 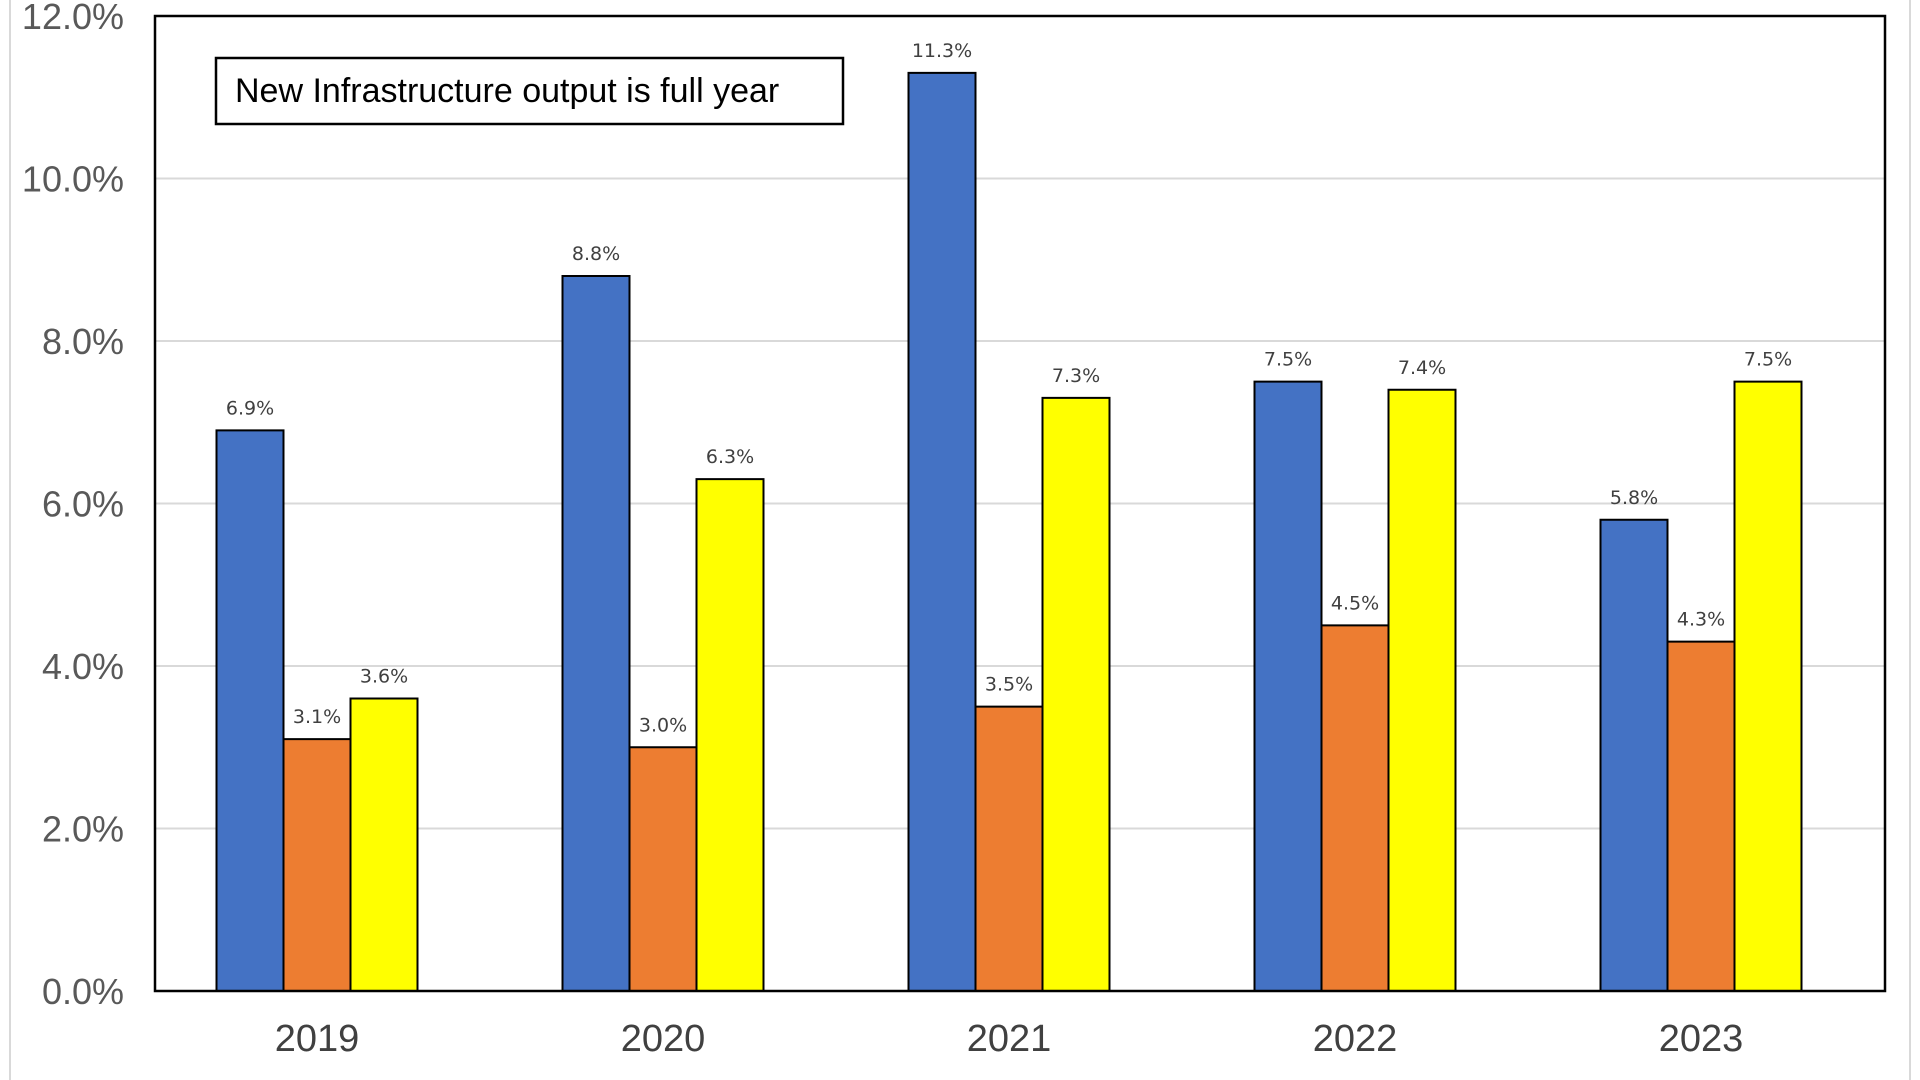 I want to click on y-axis-ticks: 0.0% 2.0% 4.0% 6.0% 8.0% 10.0% 12.0%, so click(x=73, y=506).